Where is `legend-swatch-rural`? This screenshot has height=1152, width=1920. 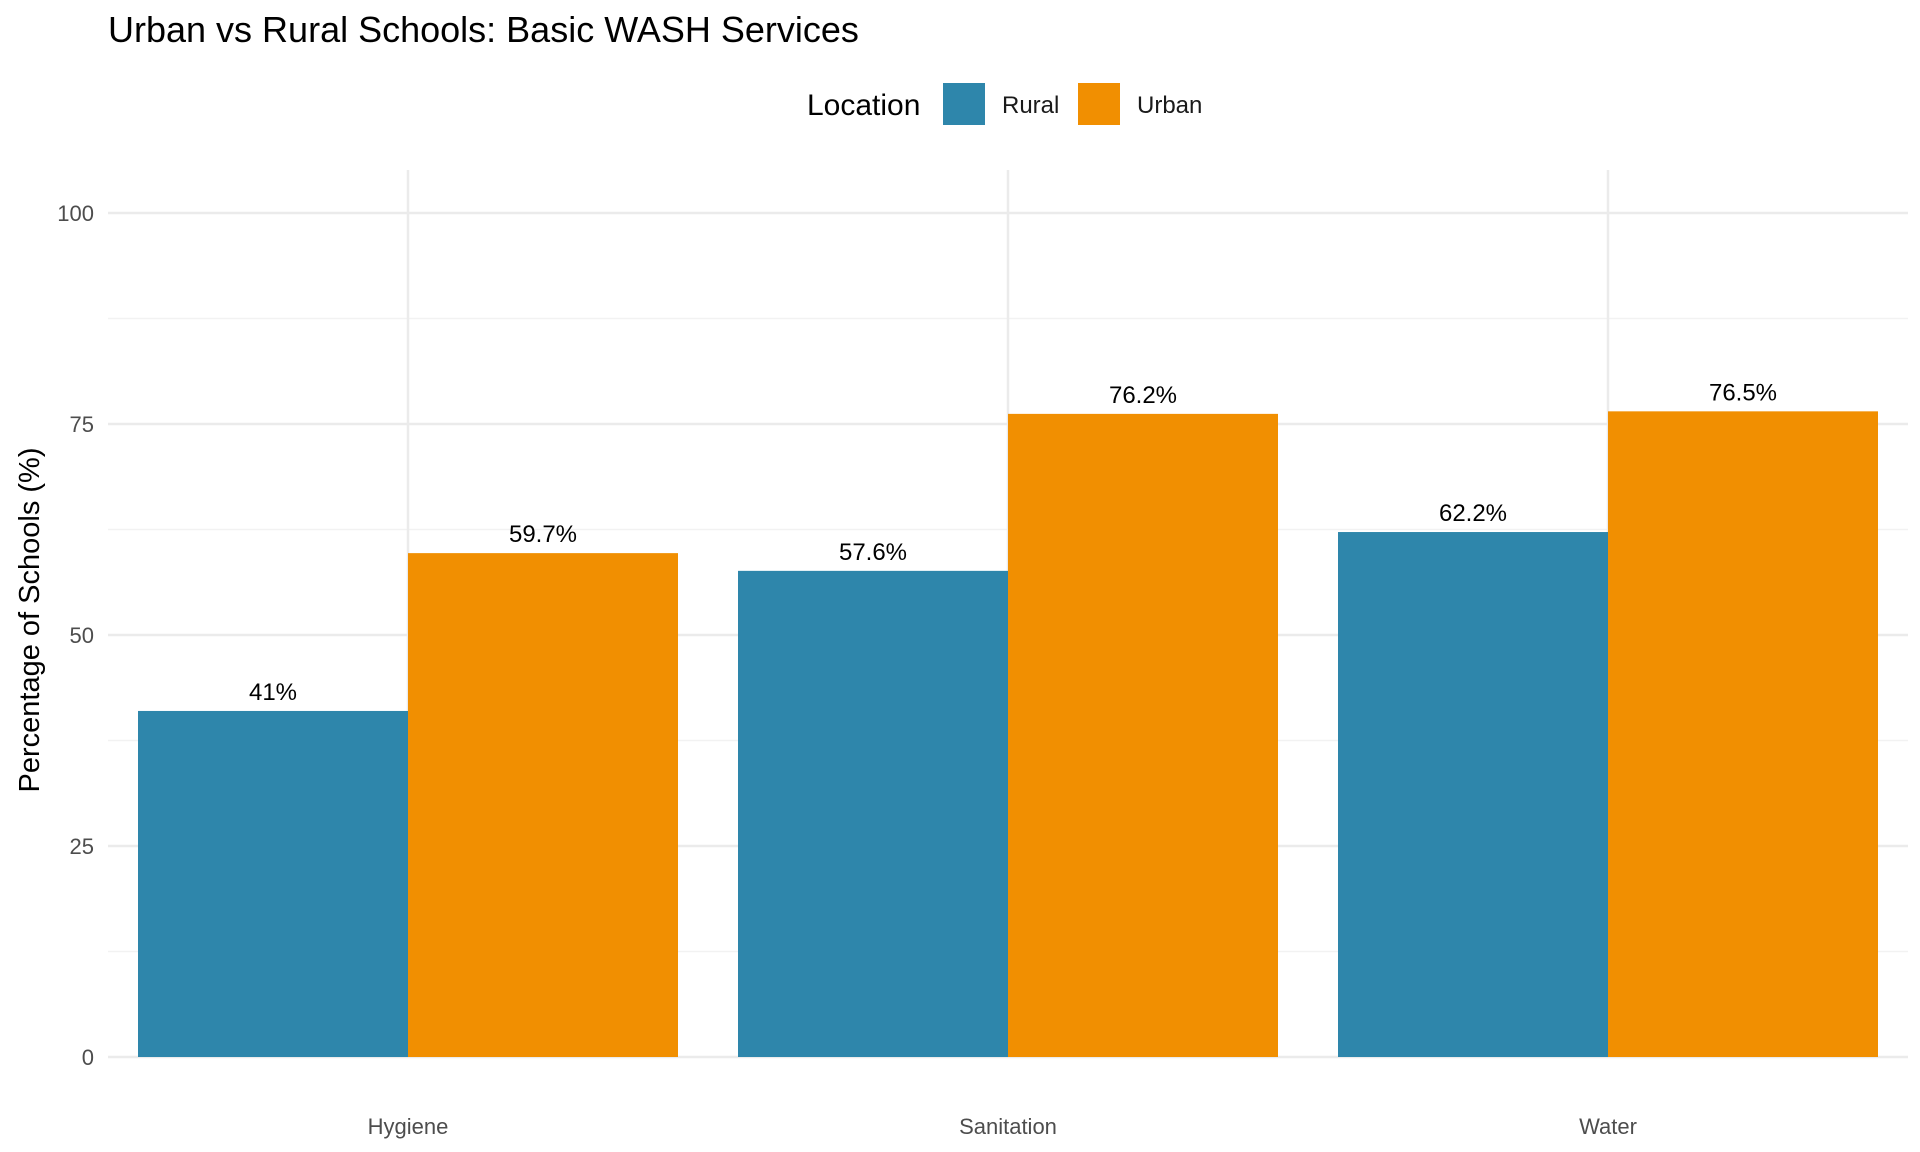 legend-swatch-rural is located at coordinates (964, 104).